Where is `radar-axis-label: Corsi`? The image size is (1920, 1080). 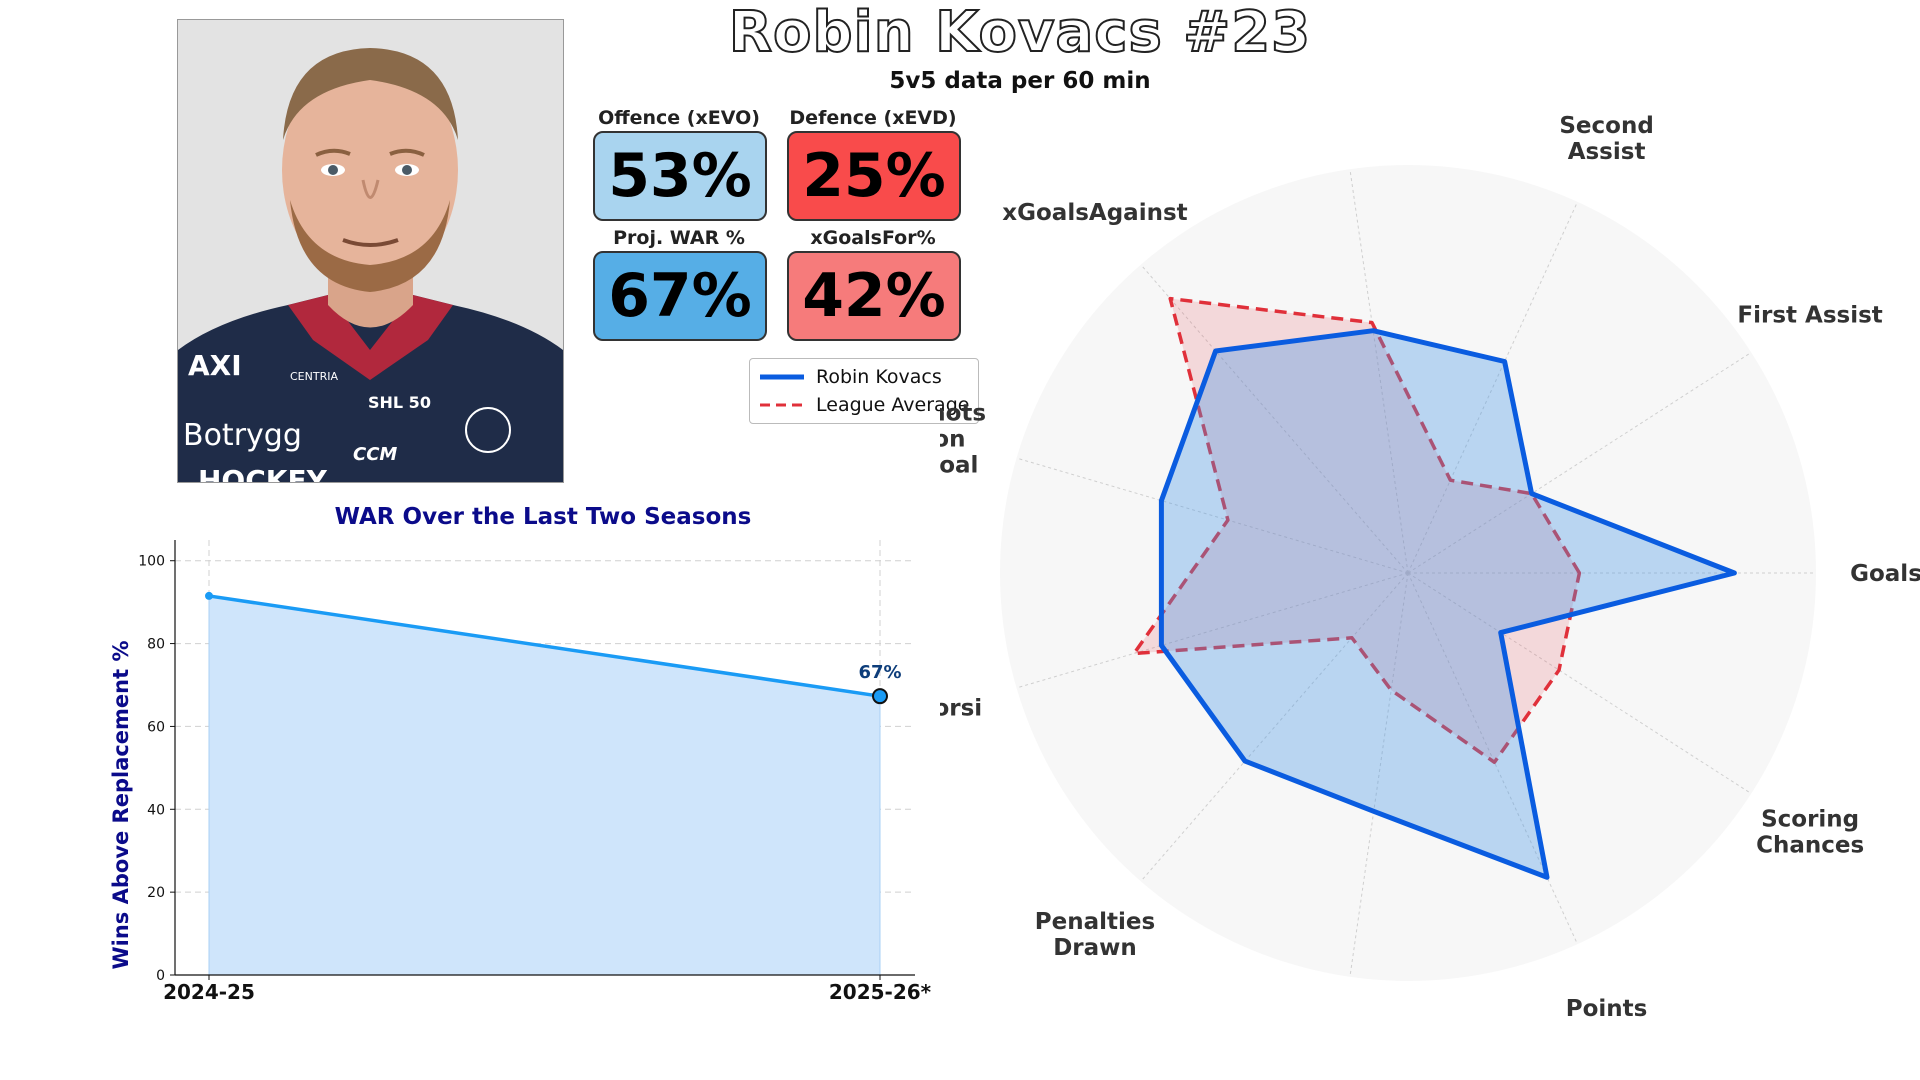
radar-axis-label: Corsi is located at coordinates (961, 709).